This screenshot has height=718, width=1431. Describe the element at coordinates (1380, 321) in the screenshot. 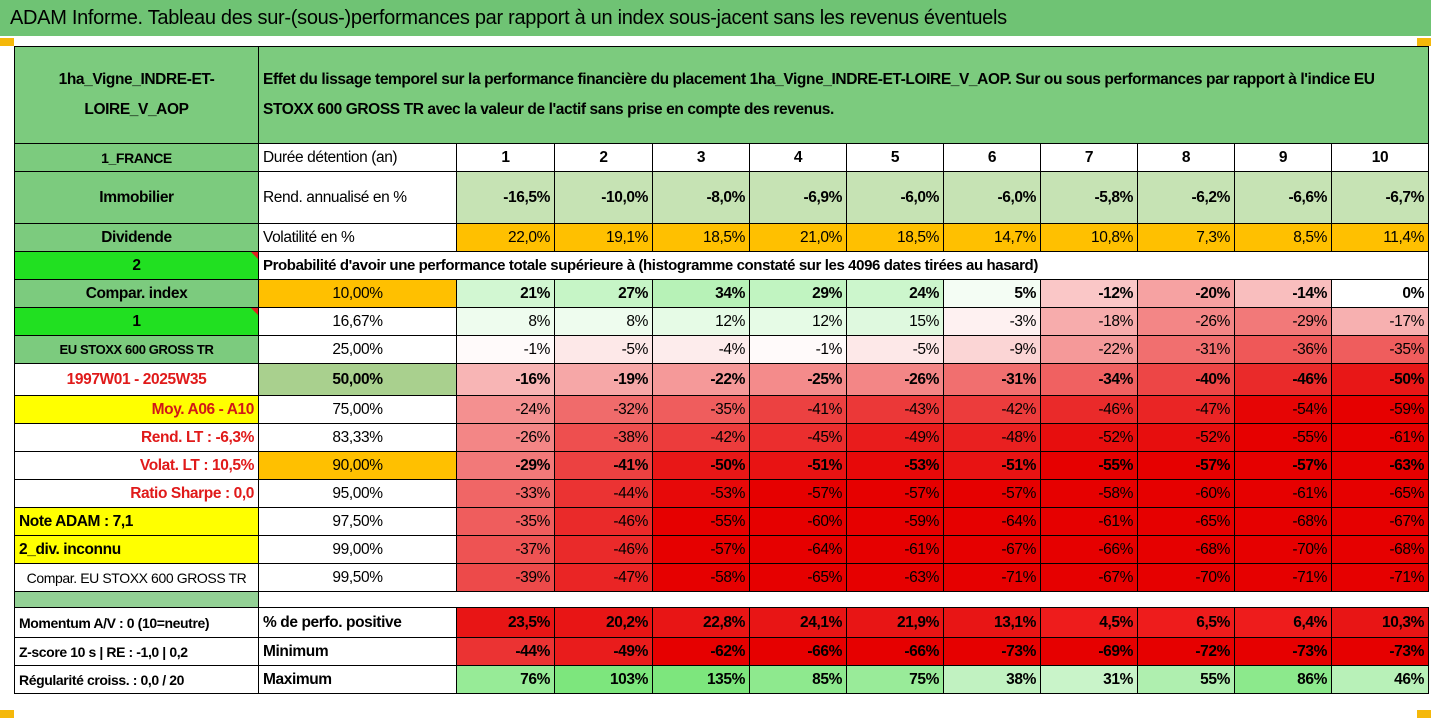

I see `quantile-value: -17%` at that location.